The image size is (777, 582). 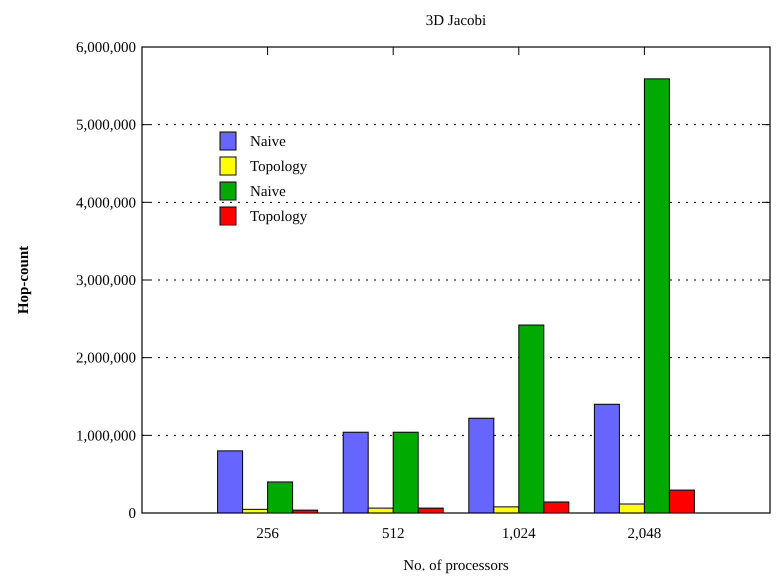 What do you see at coordinates (393, 534) in the screenshot?
I see `x-tick-label: 512` at bounding box center [393, 534].